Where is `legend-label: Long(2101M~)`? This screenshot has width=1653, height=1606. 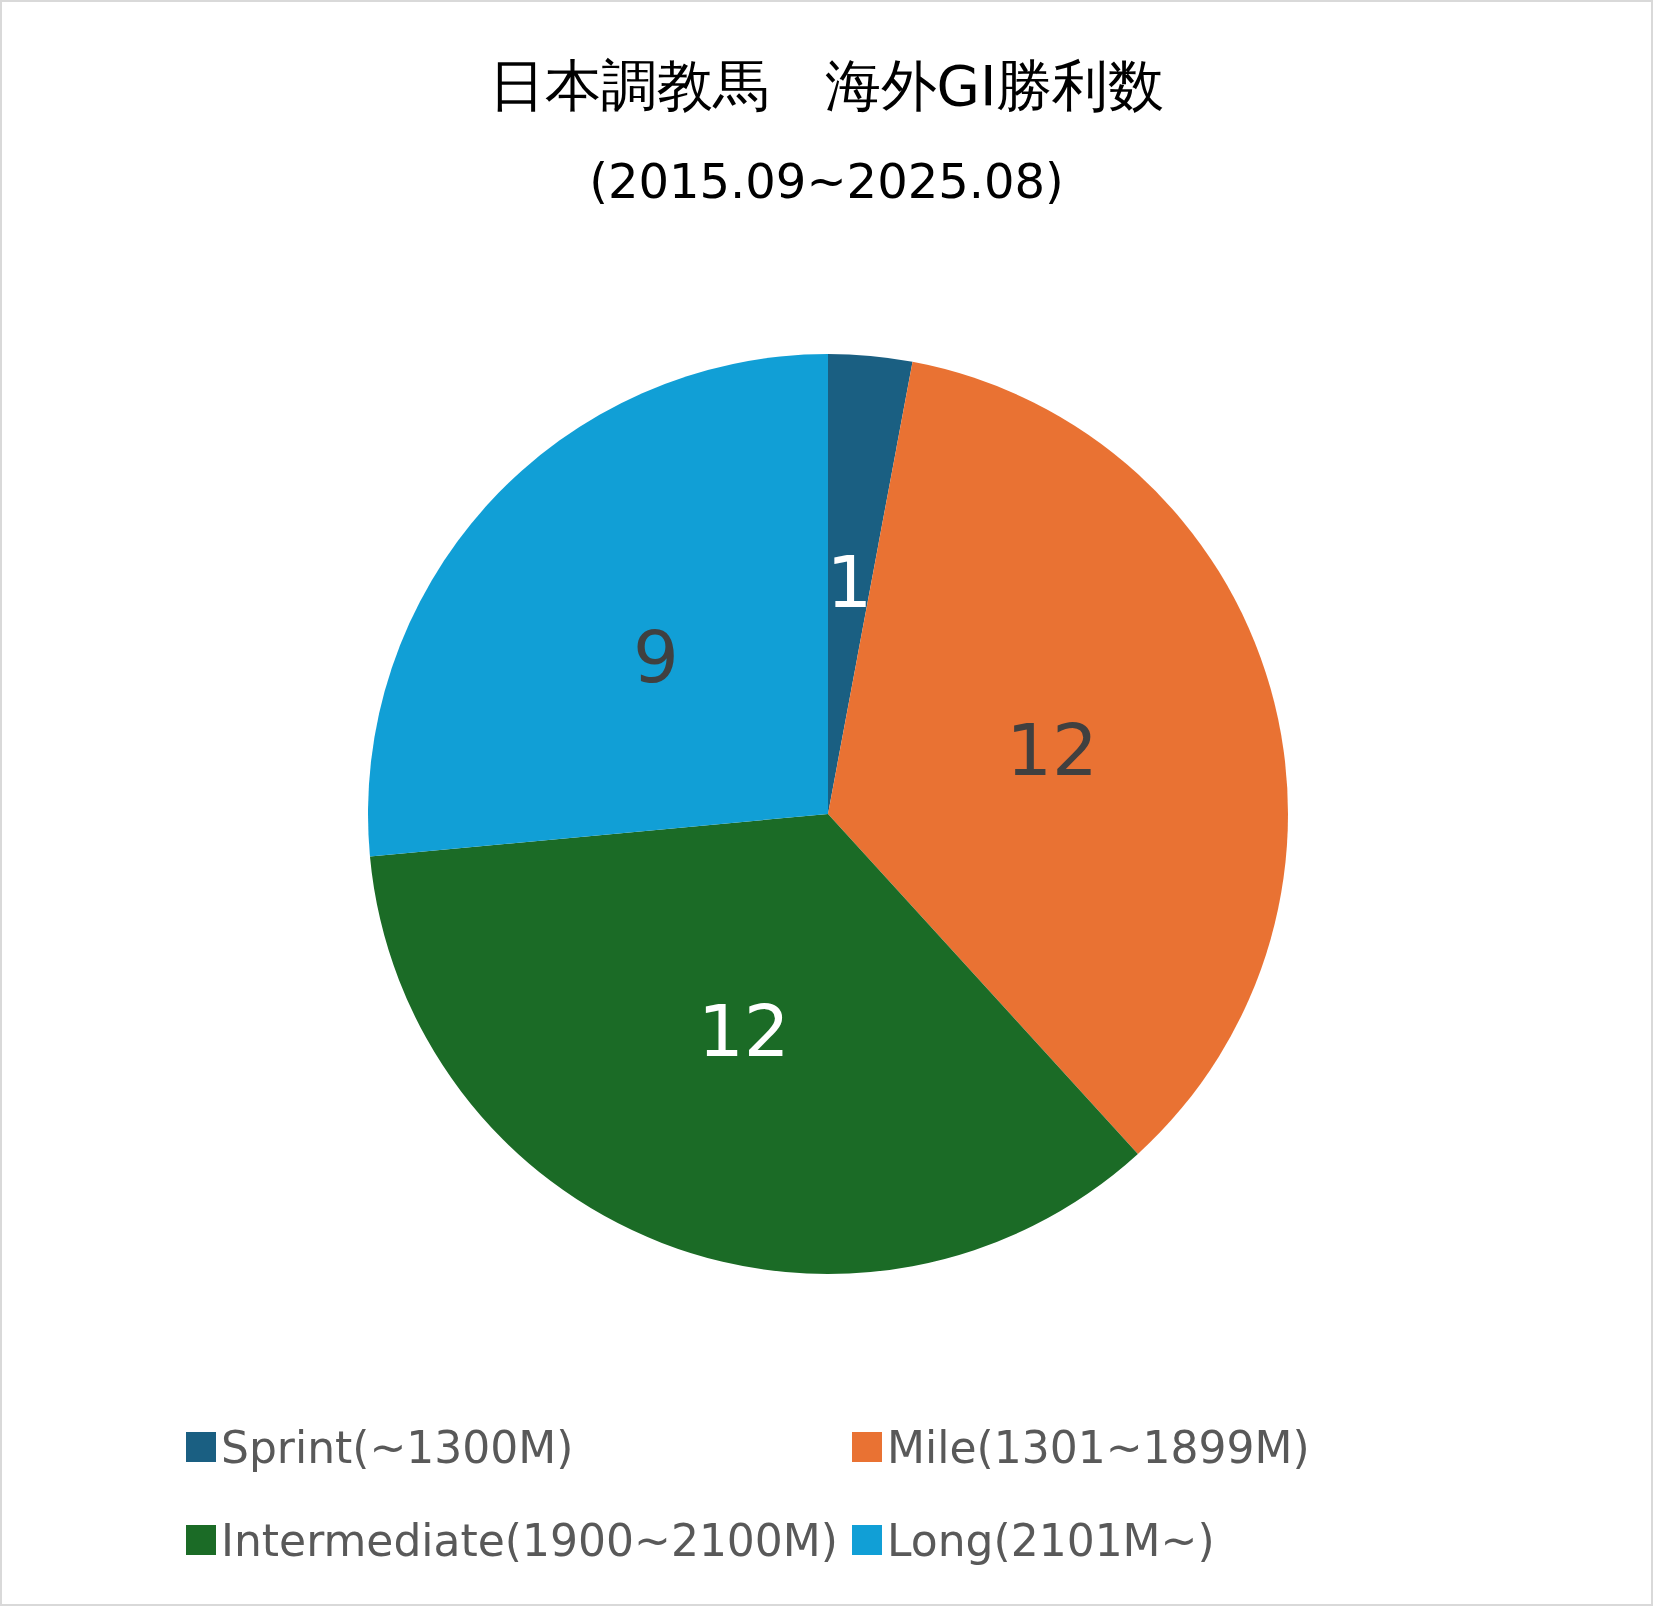 legend-label: Long(2101M~) is located at coordinates (1051, 1540).